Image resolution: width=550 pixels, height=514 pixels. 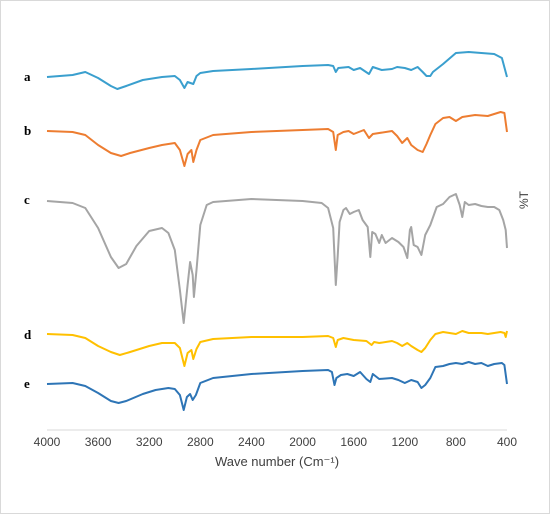 I want to click on x-axis-label: Wave number (Cm⁻¹), so click(x=277, y=461).